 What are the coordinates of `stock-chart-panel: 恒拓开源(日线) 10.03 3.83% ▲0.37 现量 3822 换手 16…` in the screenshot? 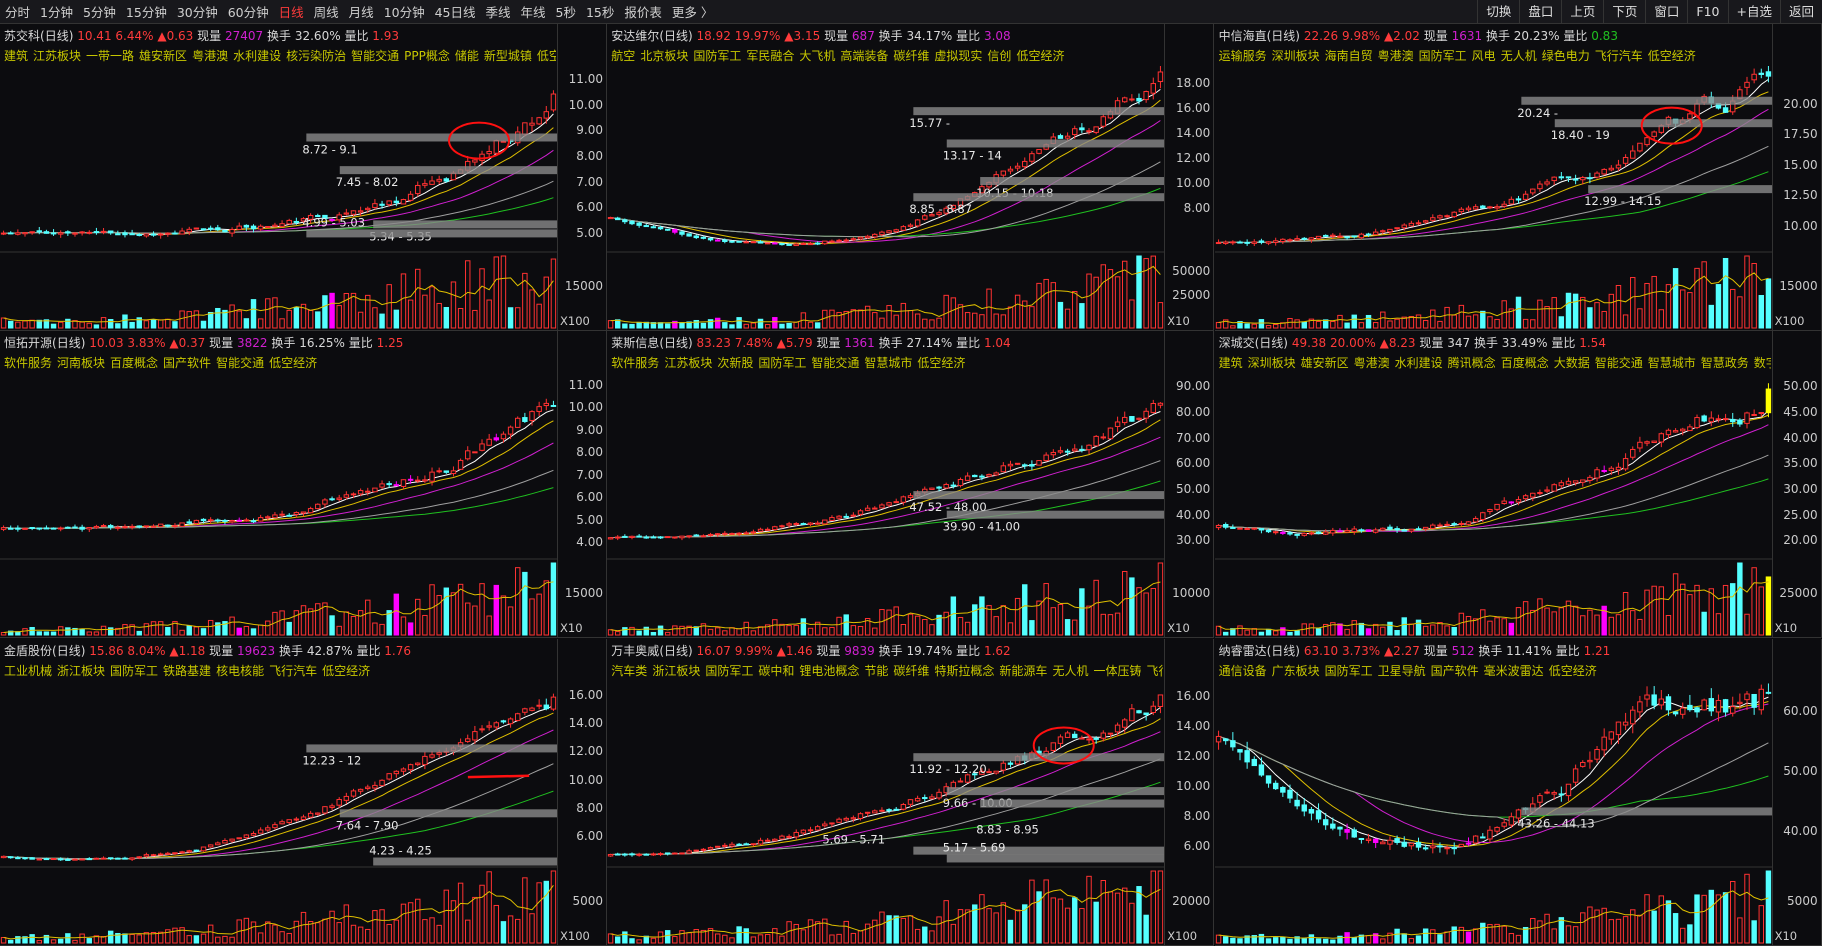 It's located at (303, 485).